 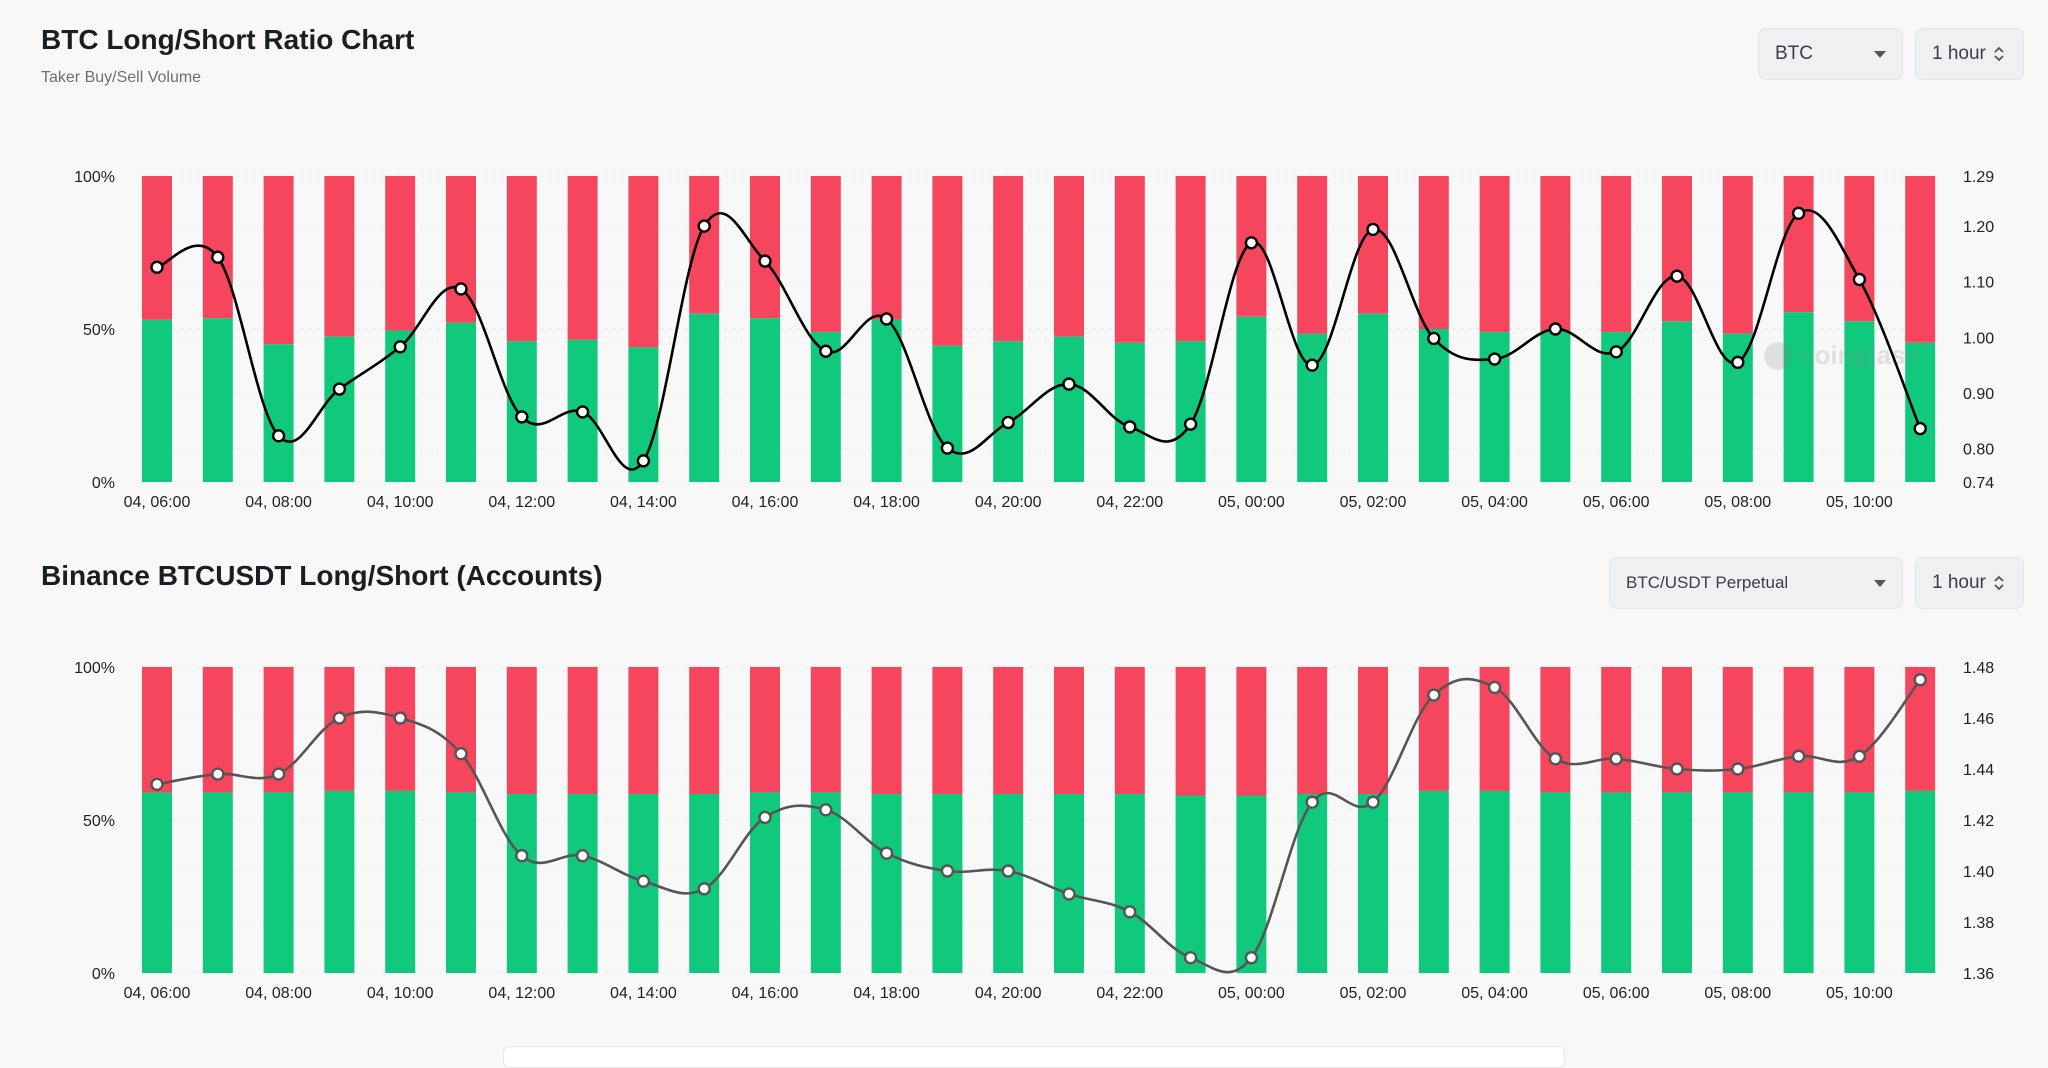 What do you see at coordinates (1978, 177) in the screenshot?
I see `y-right-tick-label: 1.29` at bounding box center [1978, 177].